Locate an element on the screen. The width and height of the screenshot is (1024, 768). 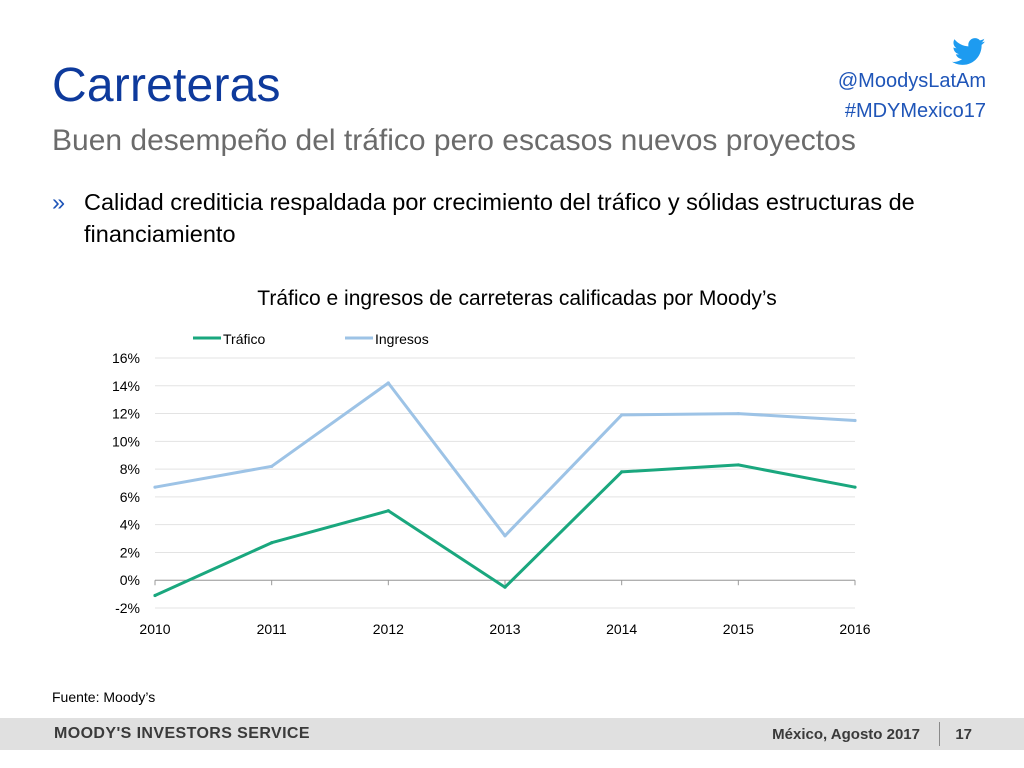
social-block: @MoodysLatAm #MDYMexico17 is located at coordinates (912, 82).